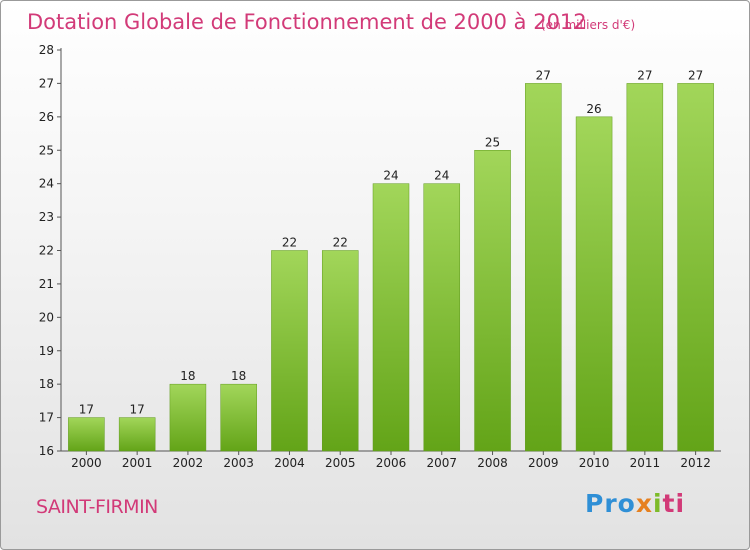 The image size is (750, 550). I want to click on data-label-2000: 17, so click(86, 410).